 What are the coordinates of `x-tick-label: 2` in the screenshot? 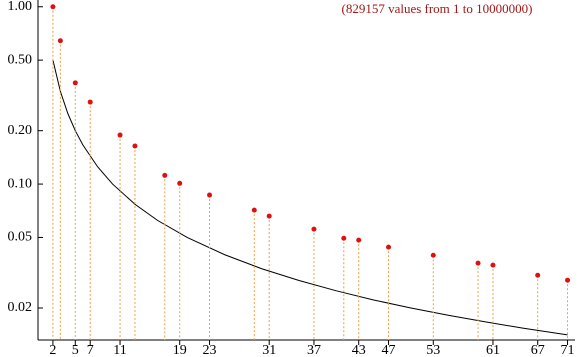 It's located at (52, 350).